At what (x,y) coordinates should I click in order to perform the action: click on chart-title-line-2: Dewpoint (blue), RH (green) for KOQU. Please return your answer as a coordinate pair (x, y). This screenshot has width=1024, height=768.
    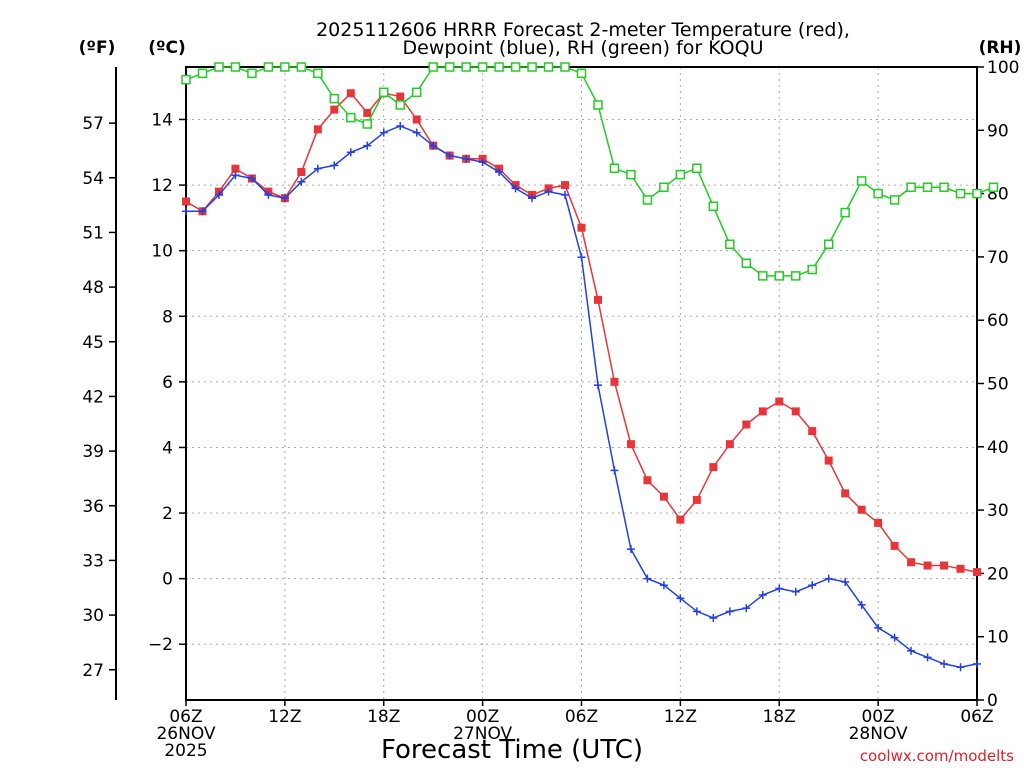
    Looking at the image, I should click on (583, 48).